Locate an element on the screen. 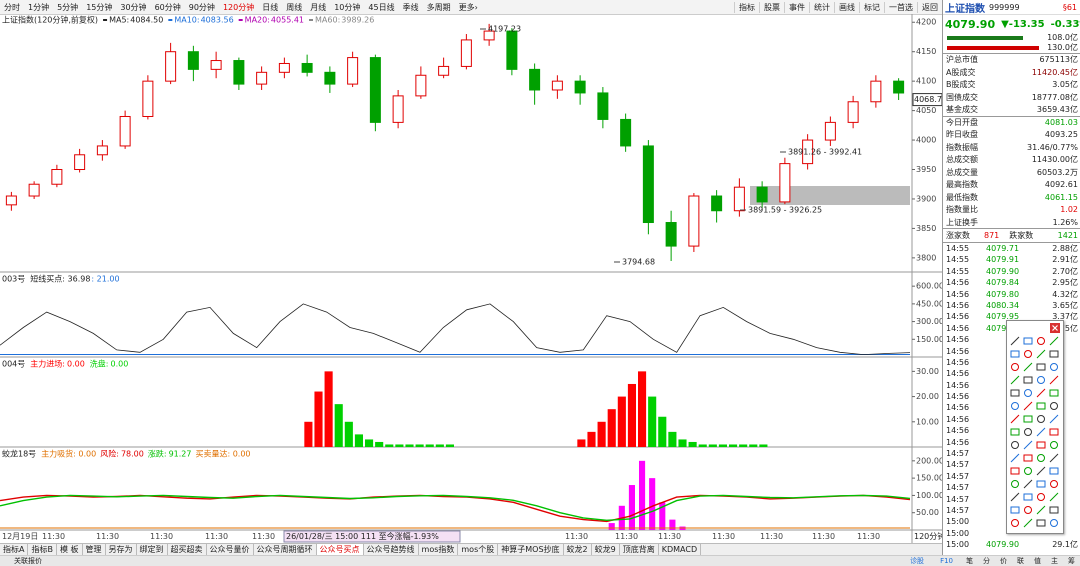 This screenshot has height=566, width=1080. indicator-tab: 蛟龙9 is located at coordinates (606, 550).